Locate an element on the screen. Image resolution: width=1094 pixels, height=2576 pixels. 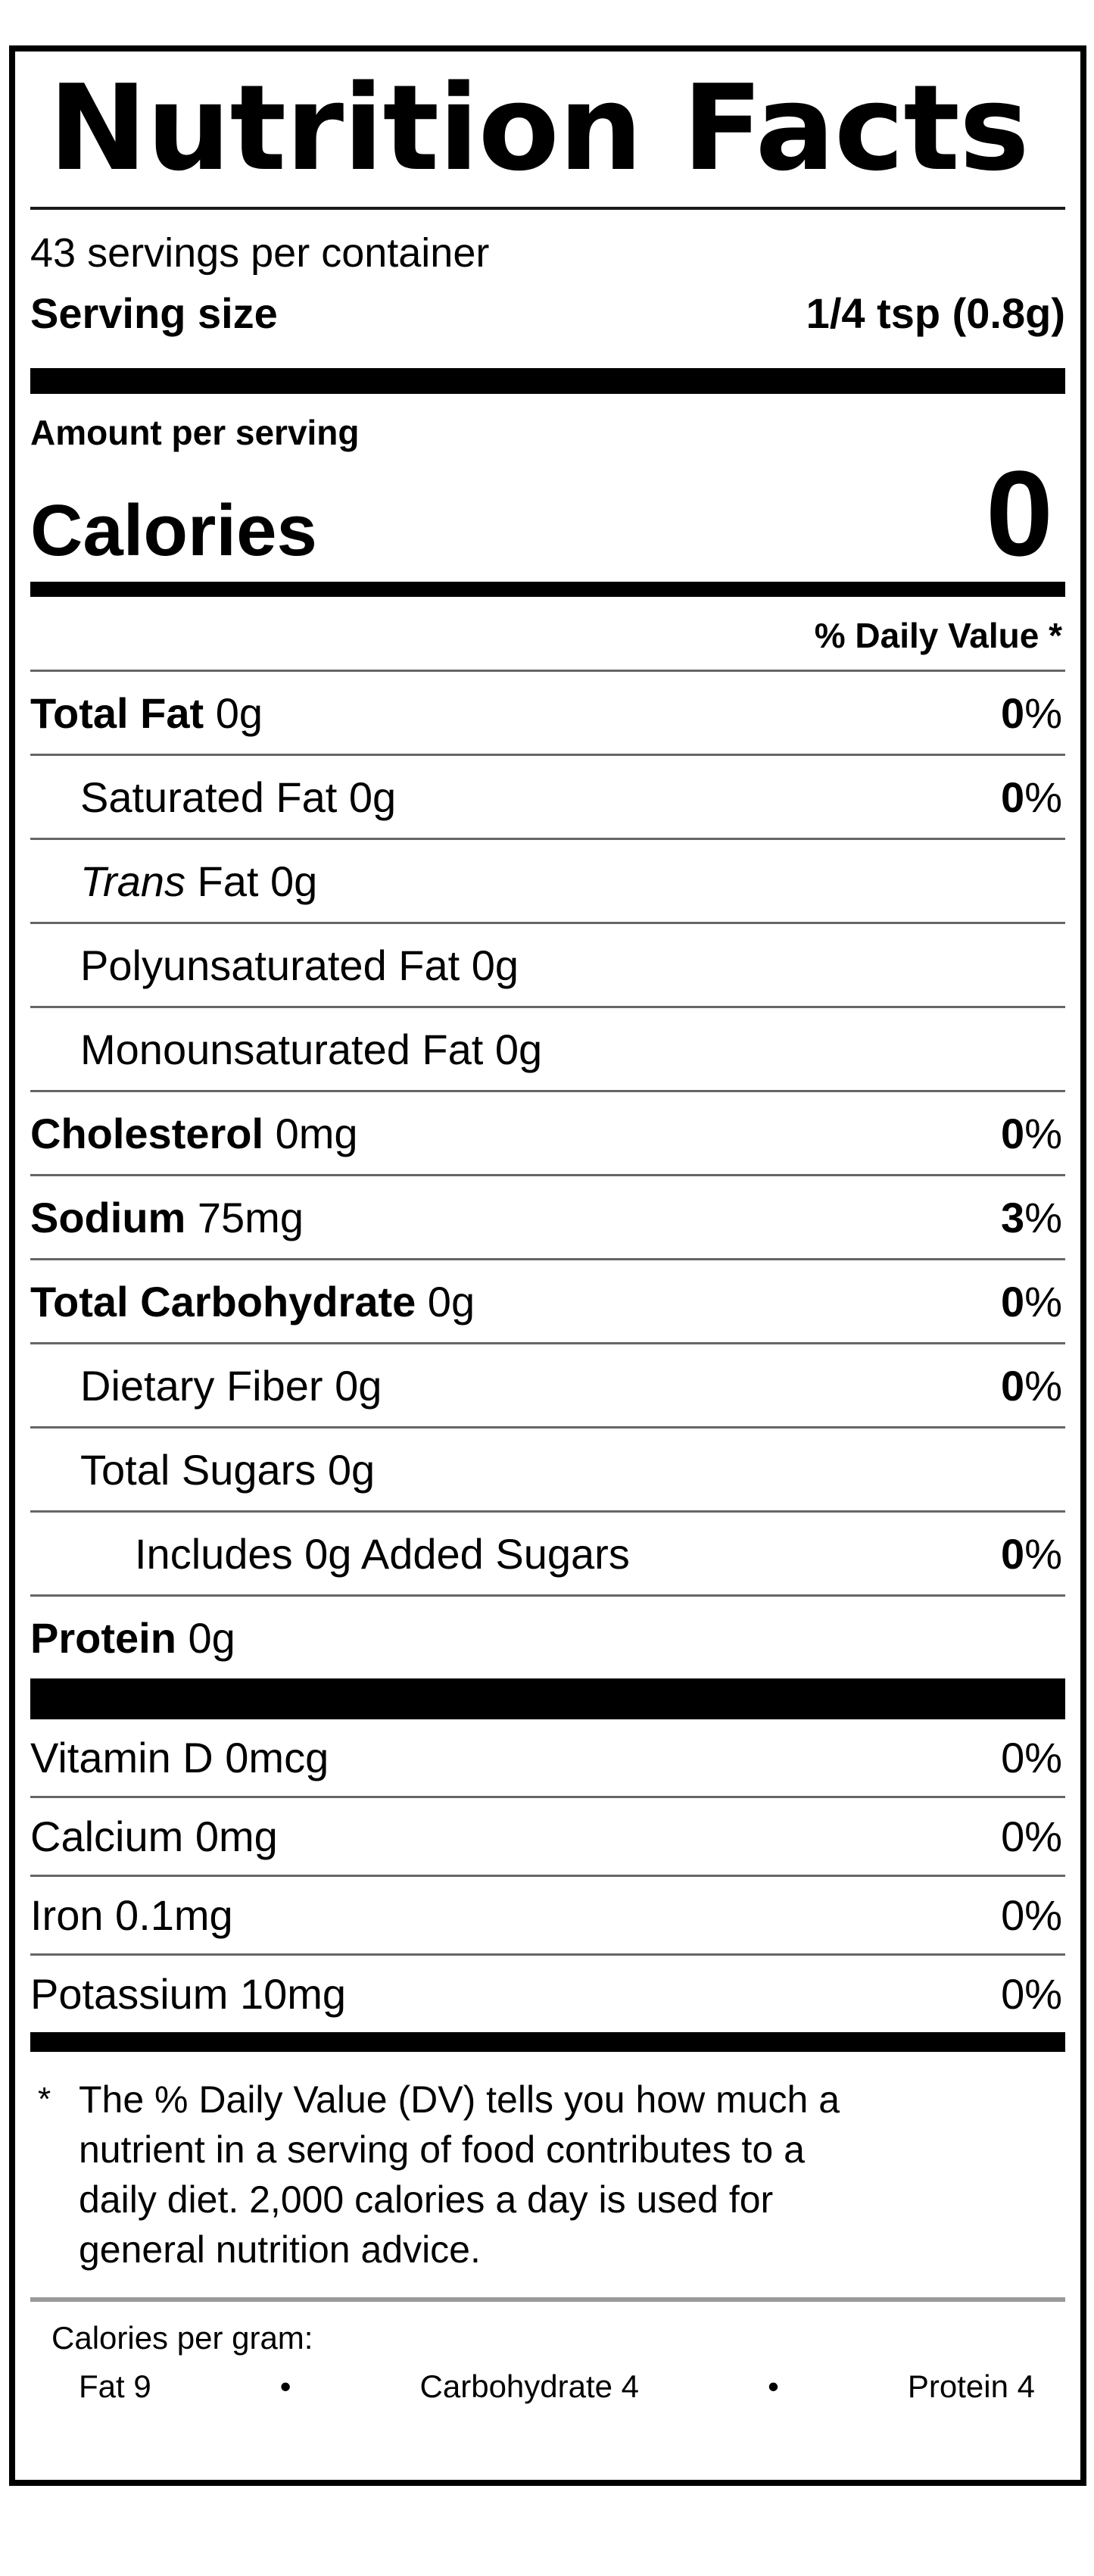
row-cholesterol: Cholesterol 0mg 0% is located at coordinates (547, 1134).